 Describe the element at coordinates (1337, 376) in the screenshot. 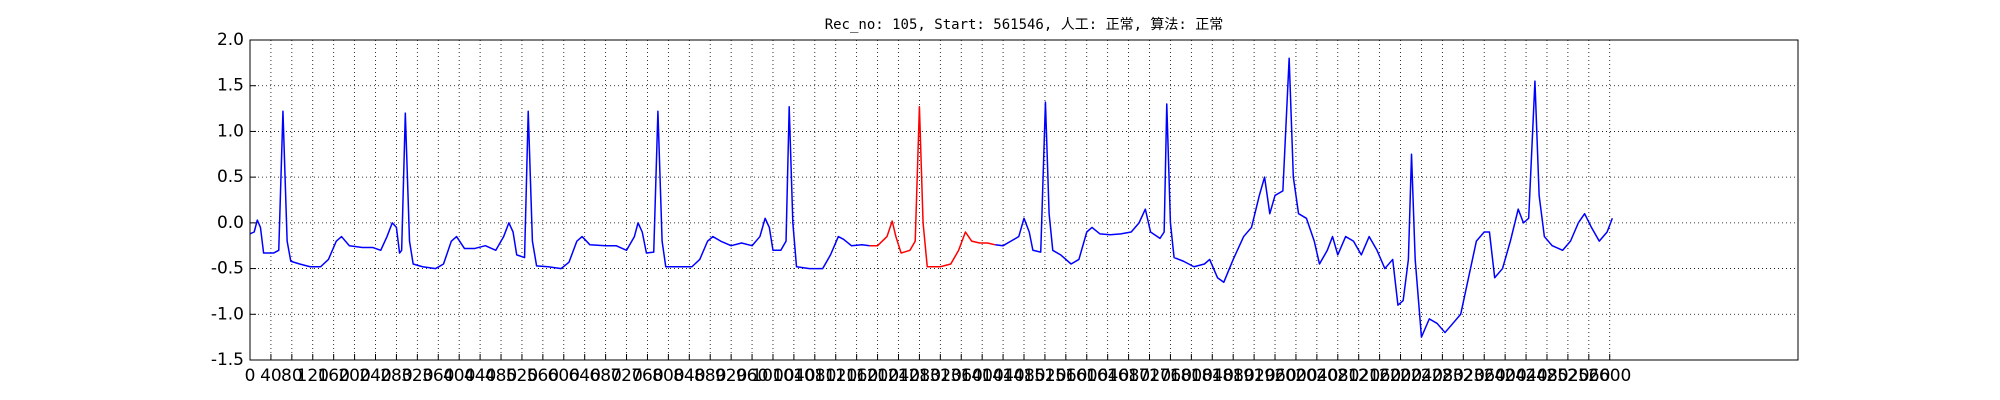

I see `x-tick-label: 2080` at that location.